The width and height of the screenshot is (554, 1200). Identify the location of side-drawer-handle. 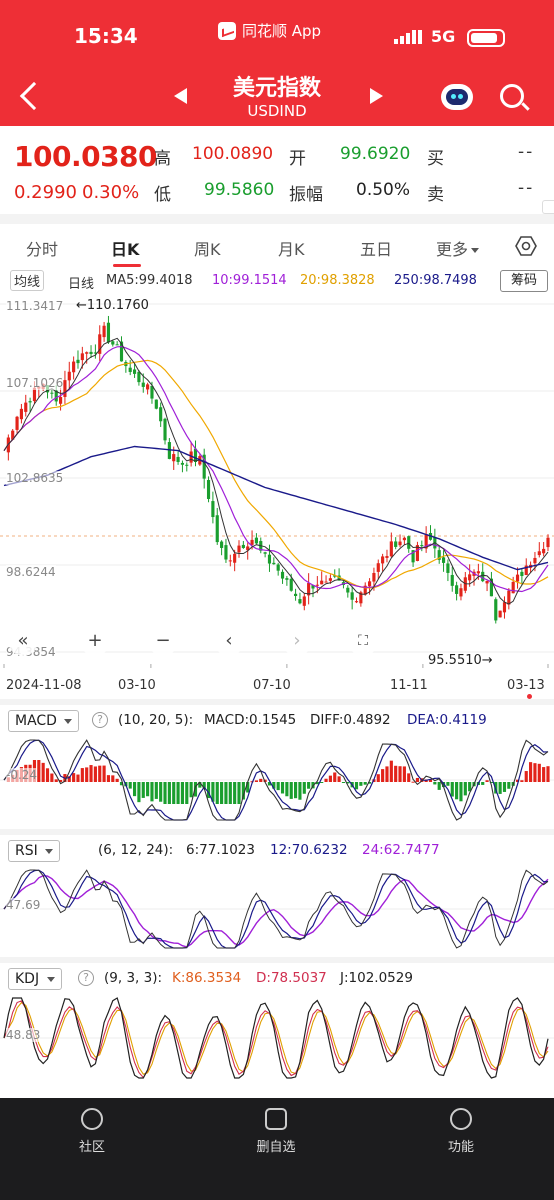
(548, 207).